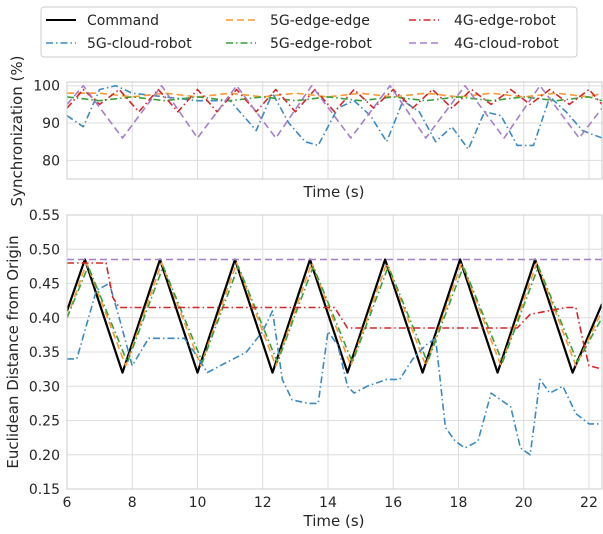  Describe the element at coordinates (334, 521) in the screenshot. I see `distance-x-axis-label: Time (s)` at that location.